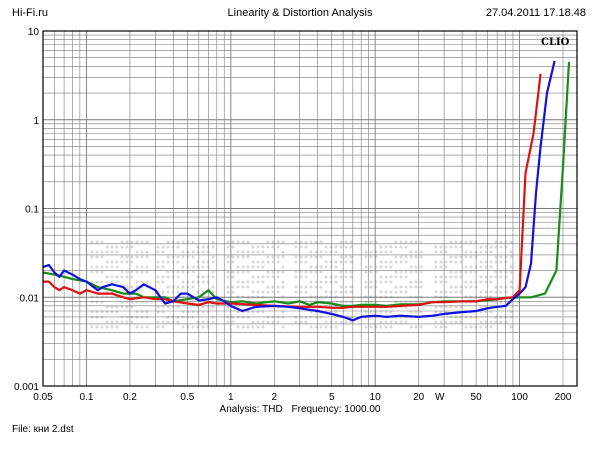  Describe the element at coordinates (274, 397) in the screenshot. I see `x-tick-label: 2` at that location.